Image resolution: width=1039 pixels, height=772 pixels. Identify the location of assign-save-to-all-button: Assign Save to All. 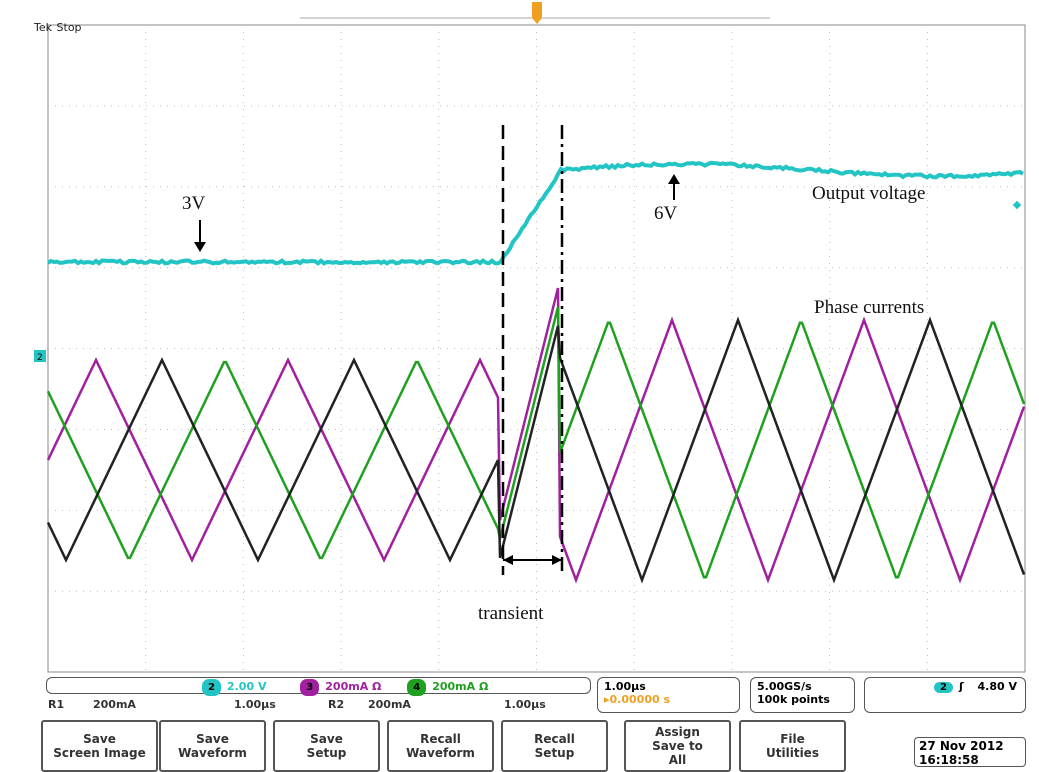
(677, 746).